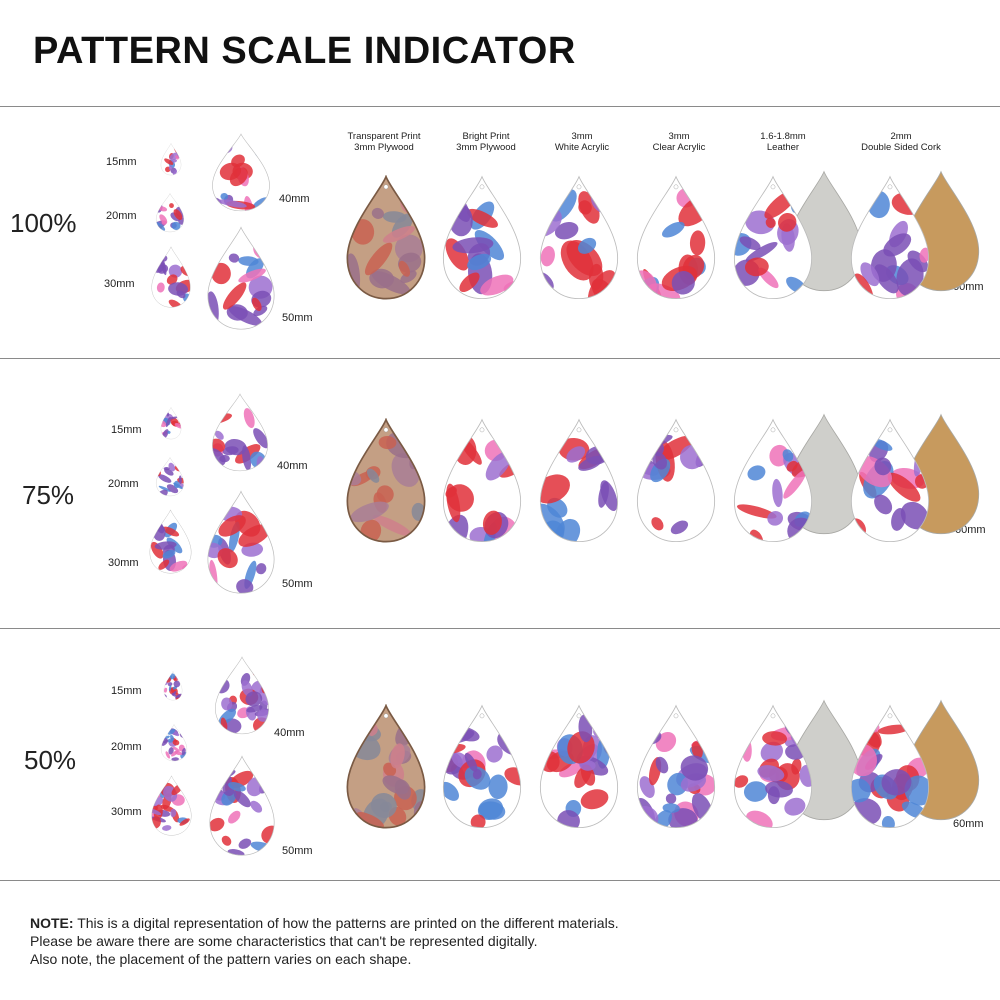 The height and width of the screenshot is (1000, 1000). What do you see at coordinates (304, 51) in the screenshot?
I see `page-title: PATTERN SCALE INDICATOR` at bounding box center [304, 51].